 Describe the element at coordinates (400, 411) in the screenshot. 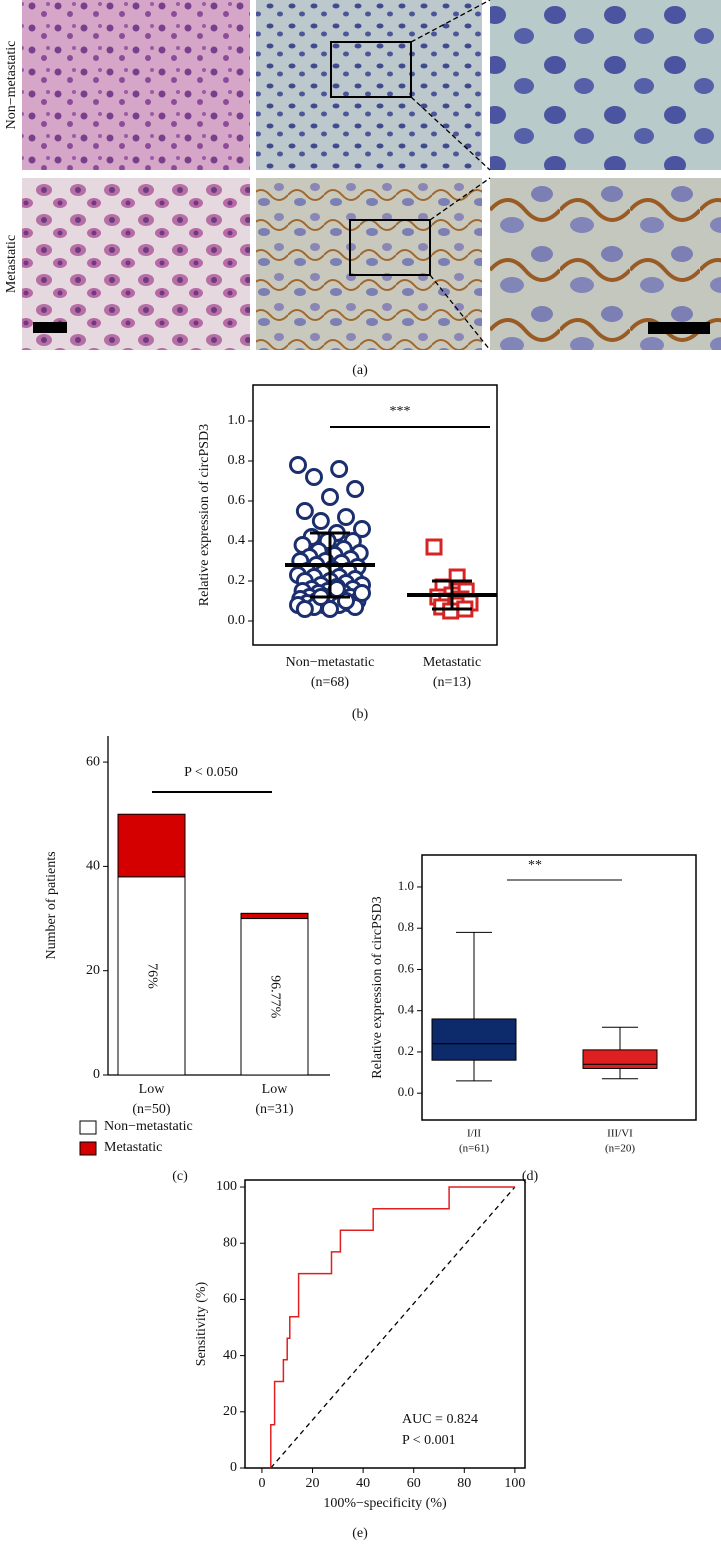

I see `significance-label: ***` at that location.